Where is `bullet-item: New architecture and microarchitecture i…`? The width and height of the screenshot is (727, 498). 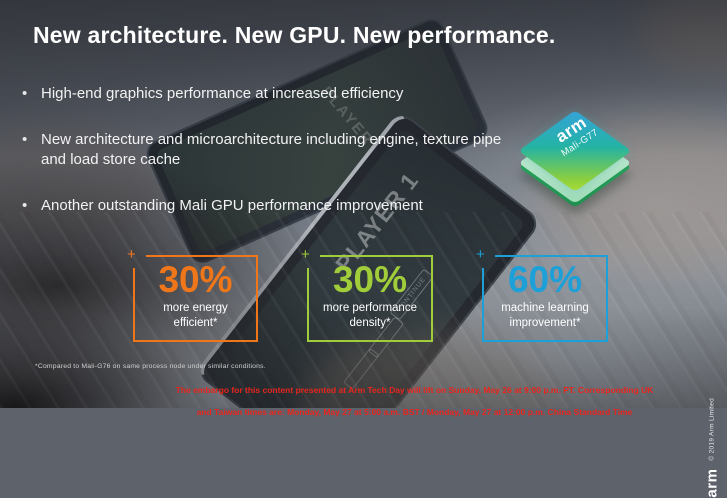
bullet-item: New architecture and microarchitecture i… is located at coordinates (267, 150).